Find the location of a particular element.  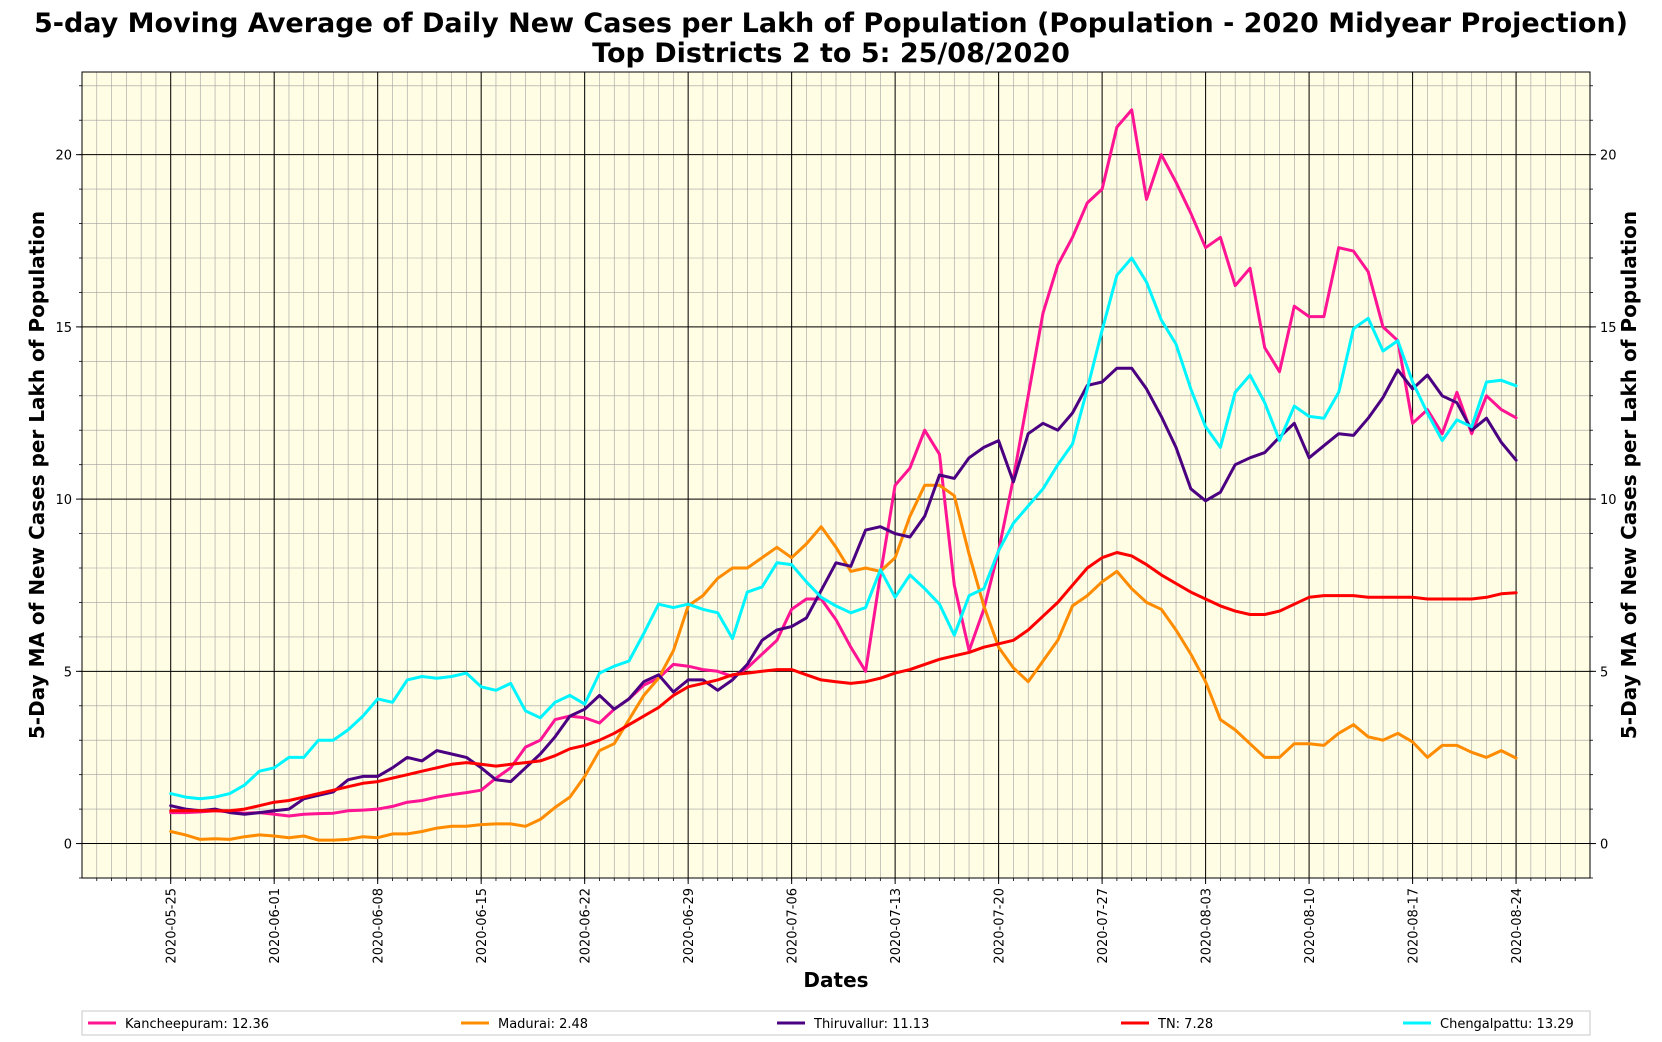

x-tick-label: 2020-08-24 is located at coordinates (1517, 926).